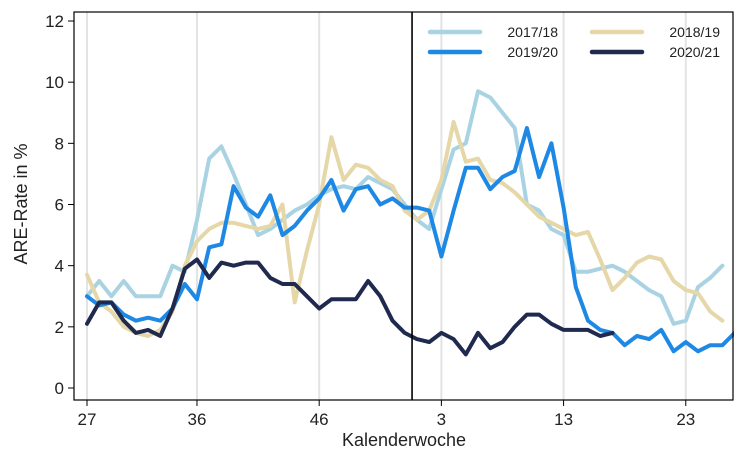  Describe the element at coordinates (532, 52) in the screenshot. I see `legend-label-3: 2019/20` at that location.